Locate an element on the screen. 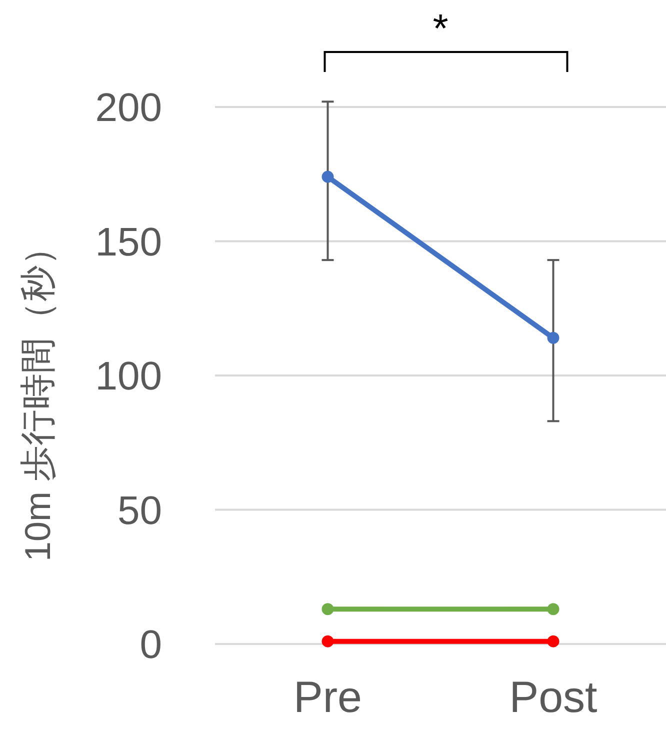 This screenshot has height=733, width=666. y-tick-label: 200 is located at coordinates (128, 108).